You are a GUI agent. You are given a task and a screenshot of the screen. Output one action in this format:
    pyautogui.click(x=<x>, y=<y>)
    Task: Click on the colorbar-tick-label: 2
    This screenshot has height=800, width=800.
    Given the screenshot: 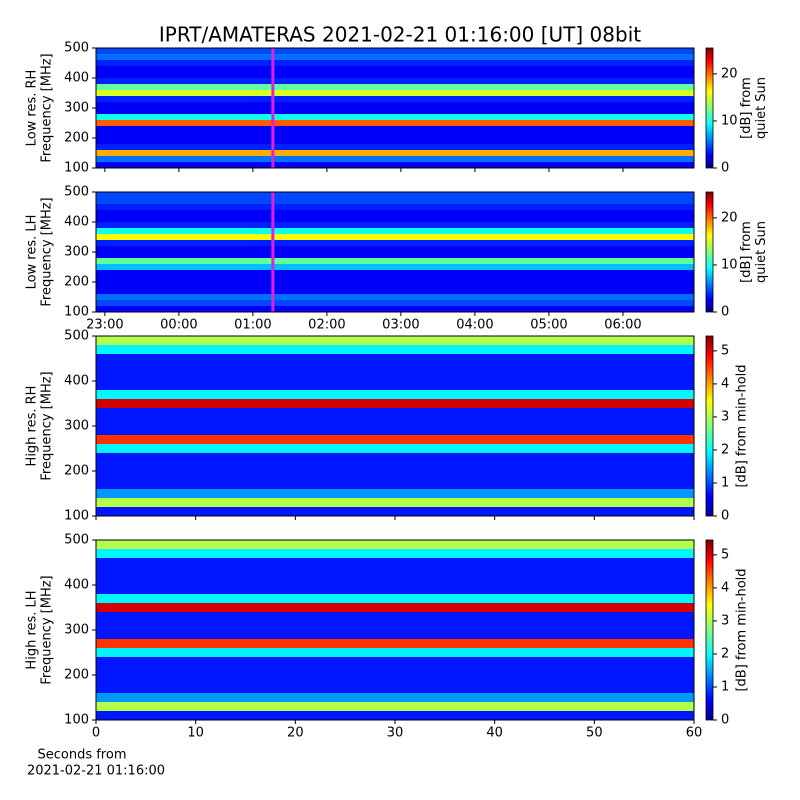 What is the action you would take?
    pyautogui.click(x=725, y=449)
    